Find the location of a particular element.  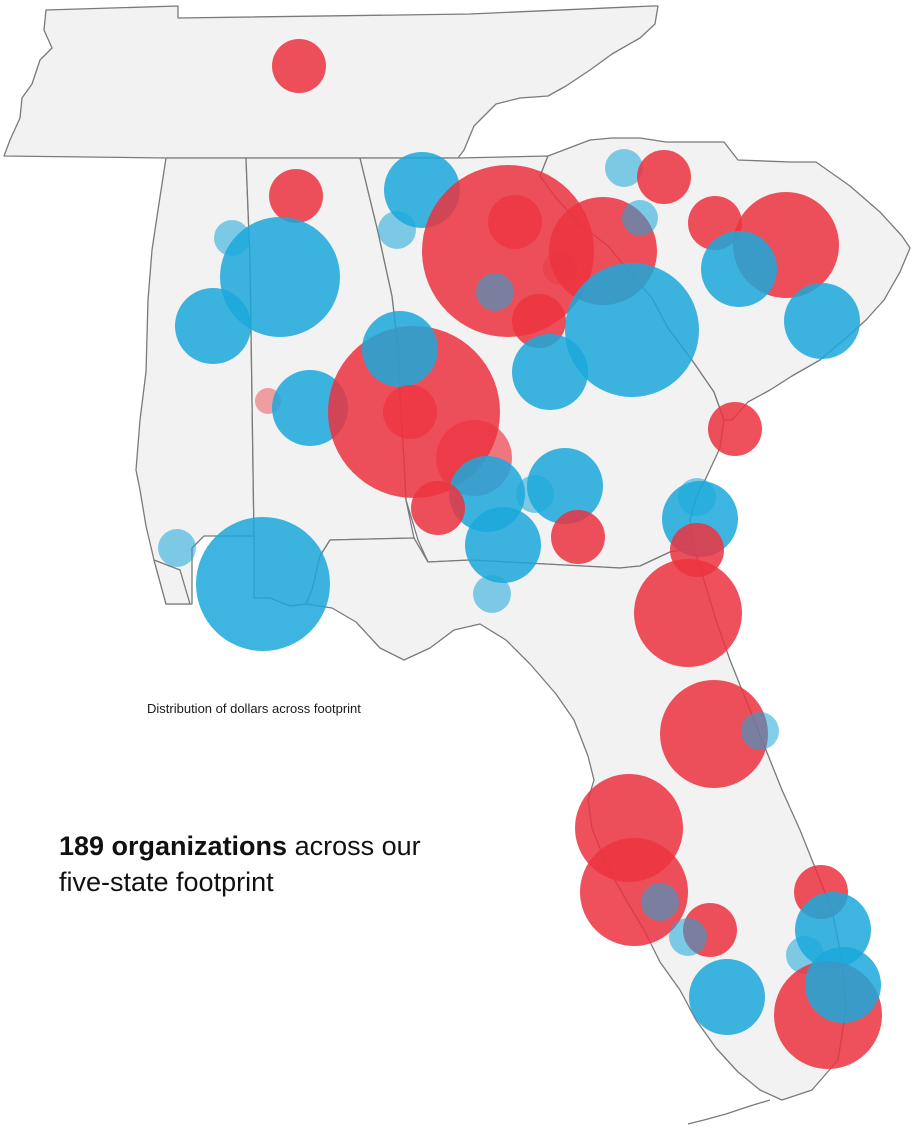

headline-bold: 189 organizations is located at coordinates (173, 846).